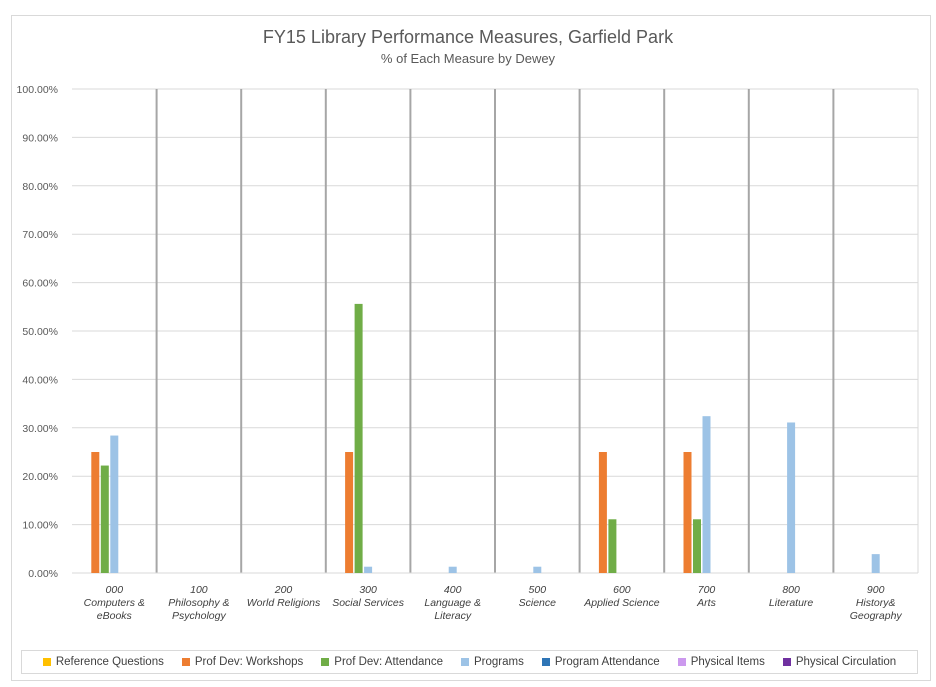 Image resolution: width=936 pixels, height=687 pixels. Describe the element at coordinates (43, 574) in the screenshot. I see `y-tick-label: 0.00%` at that location.